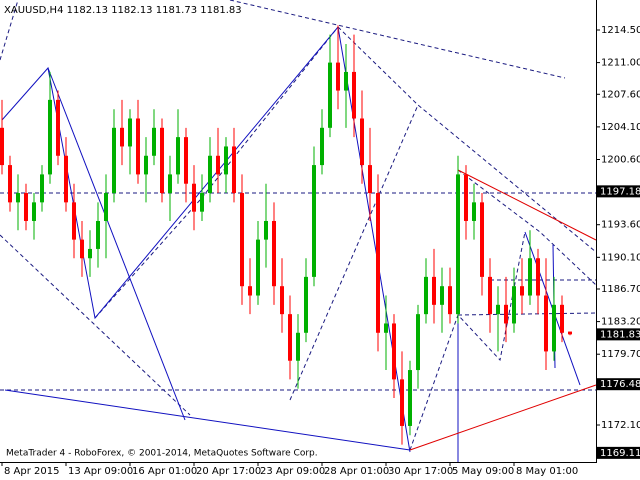 The width and height of the screenshot is (640, 480). I want to click on y-tick-label: 1200.60, so click(620, 159).